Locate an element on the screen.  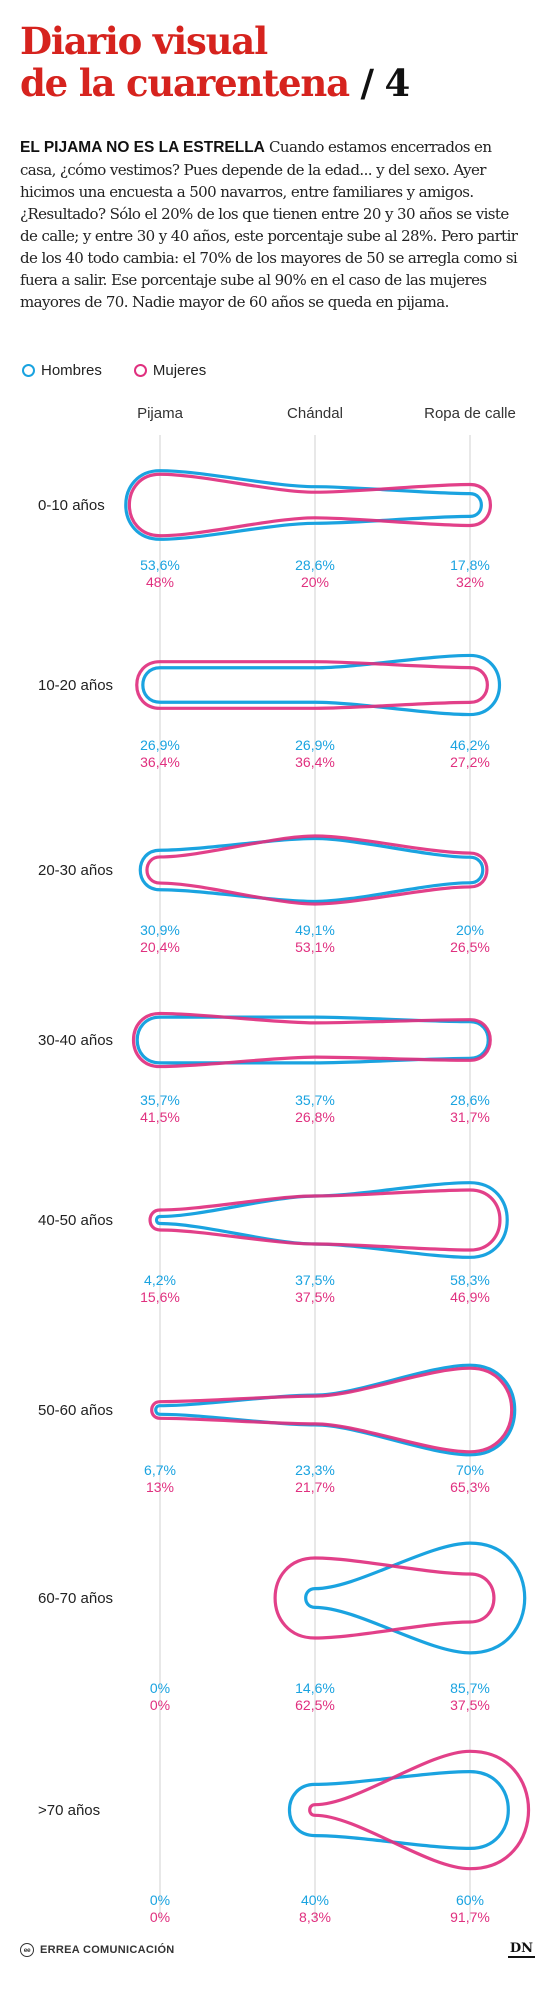
hombres-circle-icon is located at coordinates (28, 370).